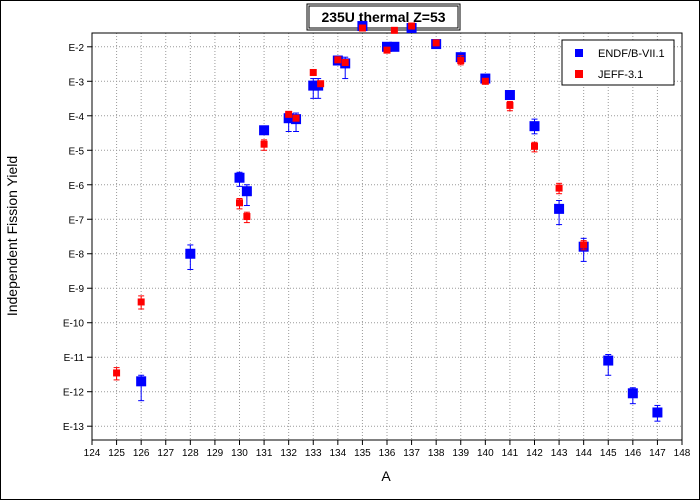 The height and width of the screenshot is (500, 700). I want to click on y-axis: E-2 E-3 E-4 E-5 E-6 E-7 E-8 E-9 E-10 E-11 E-12 E-13, so click(77, 238).